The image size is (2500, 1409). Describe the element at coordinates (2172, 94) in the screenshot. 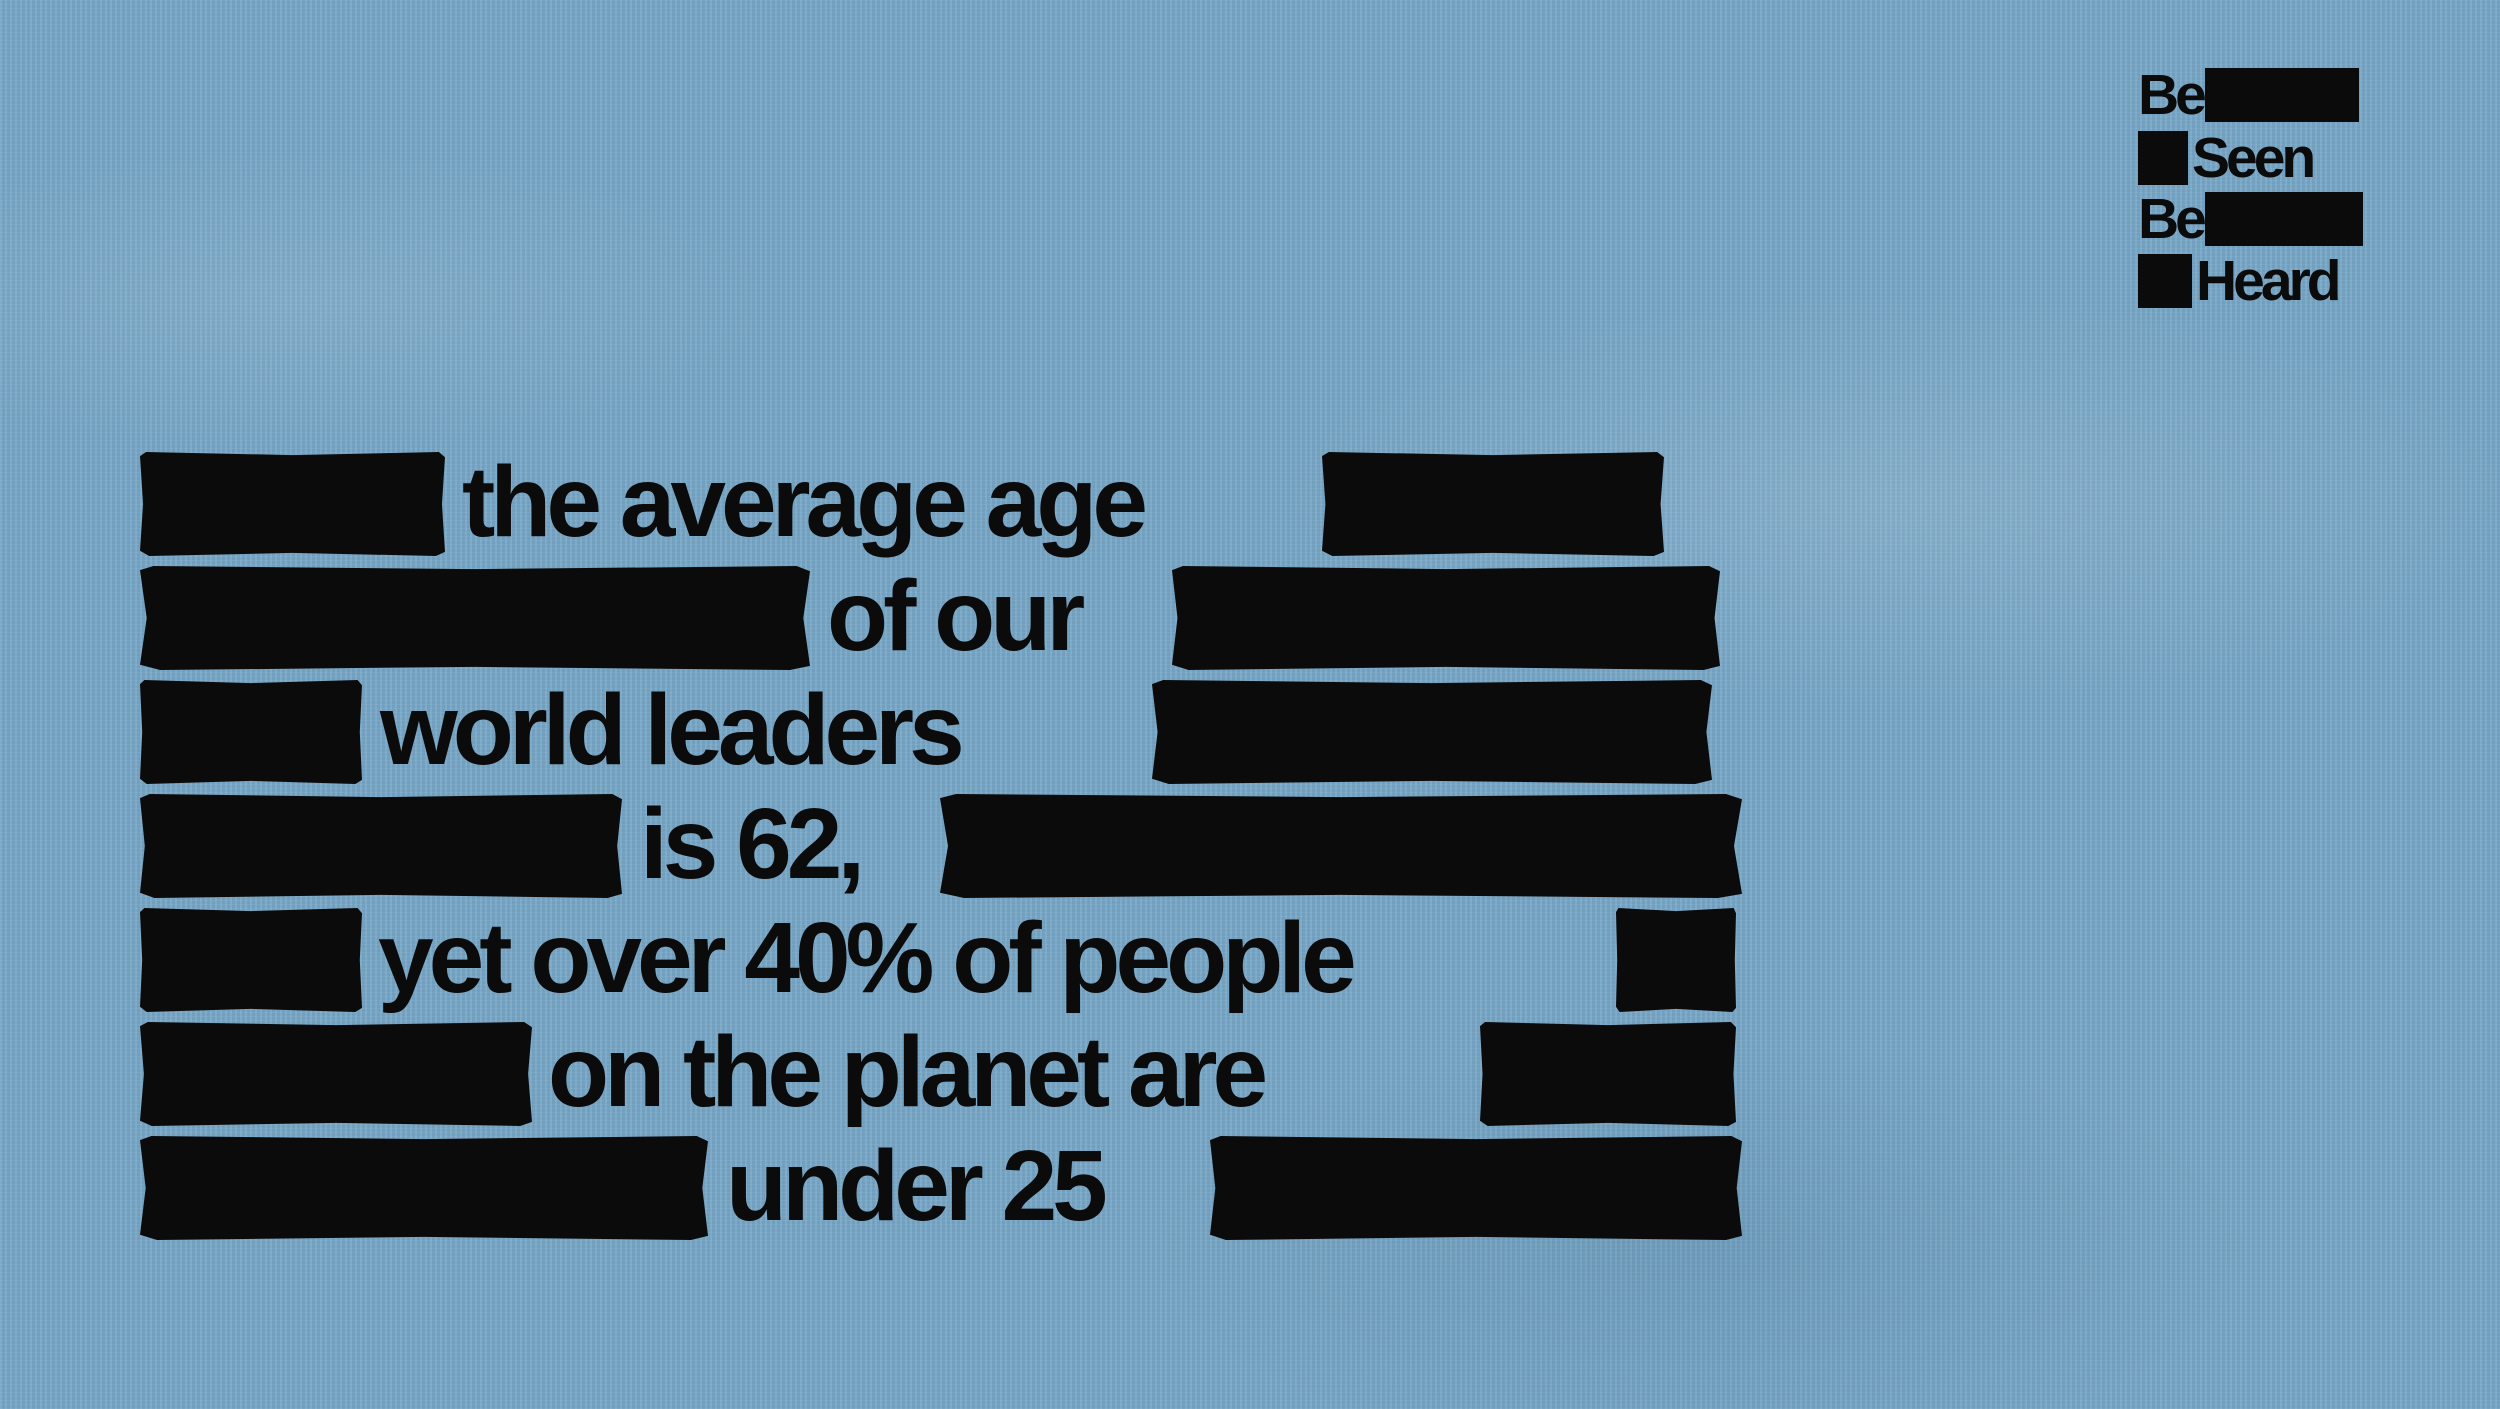

I see `logo-word-be: Be` at that location.